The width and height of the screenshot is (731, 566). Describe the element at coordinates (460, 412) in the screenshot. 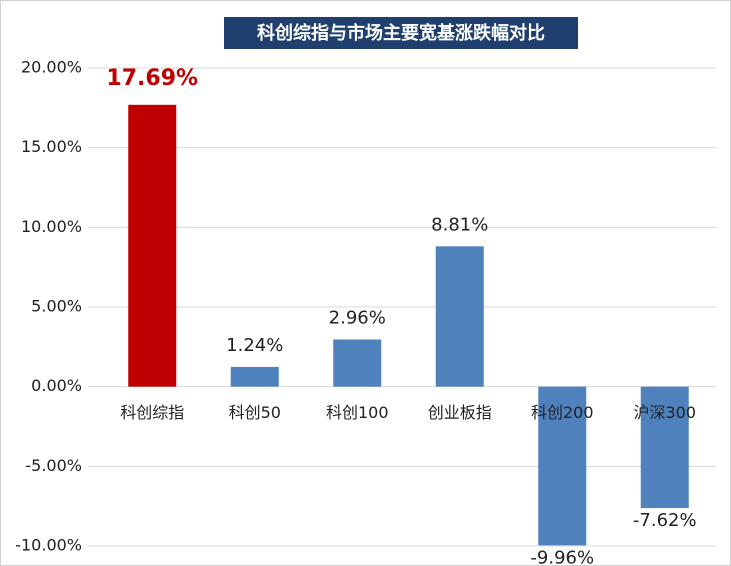

I see `x-tick-label: 创业板指` at that location.